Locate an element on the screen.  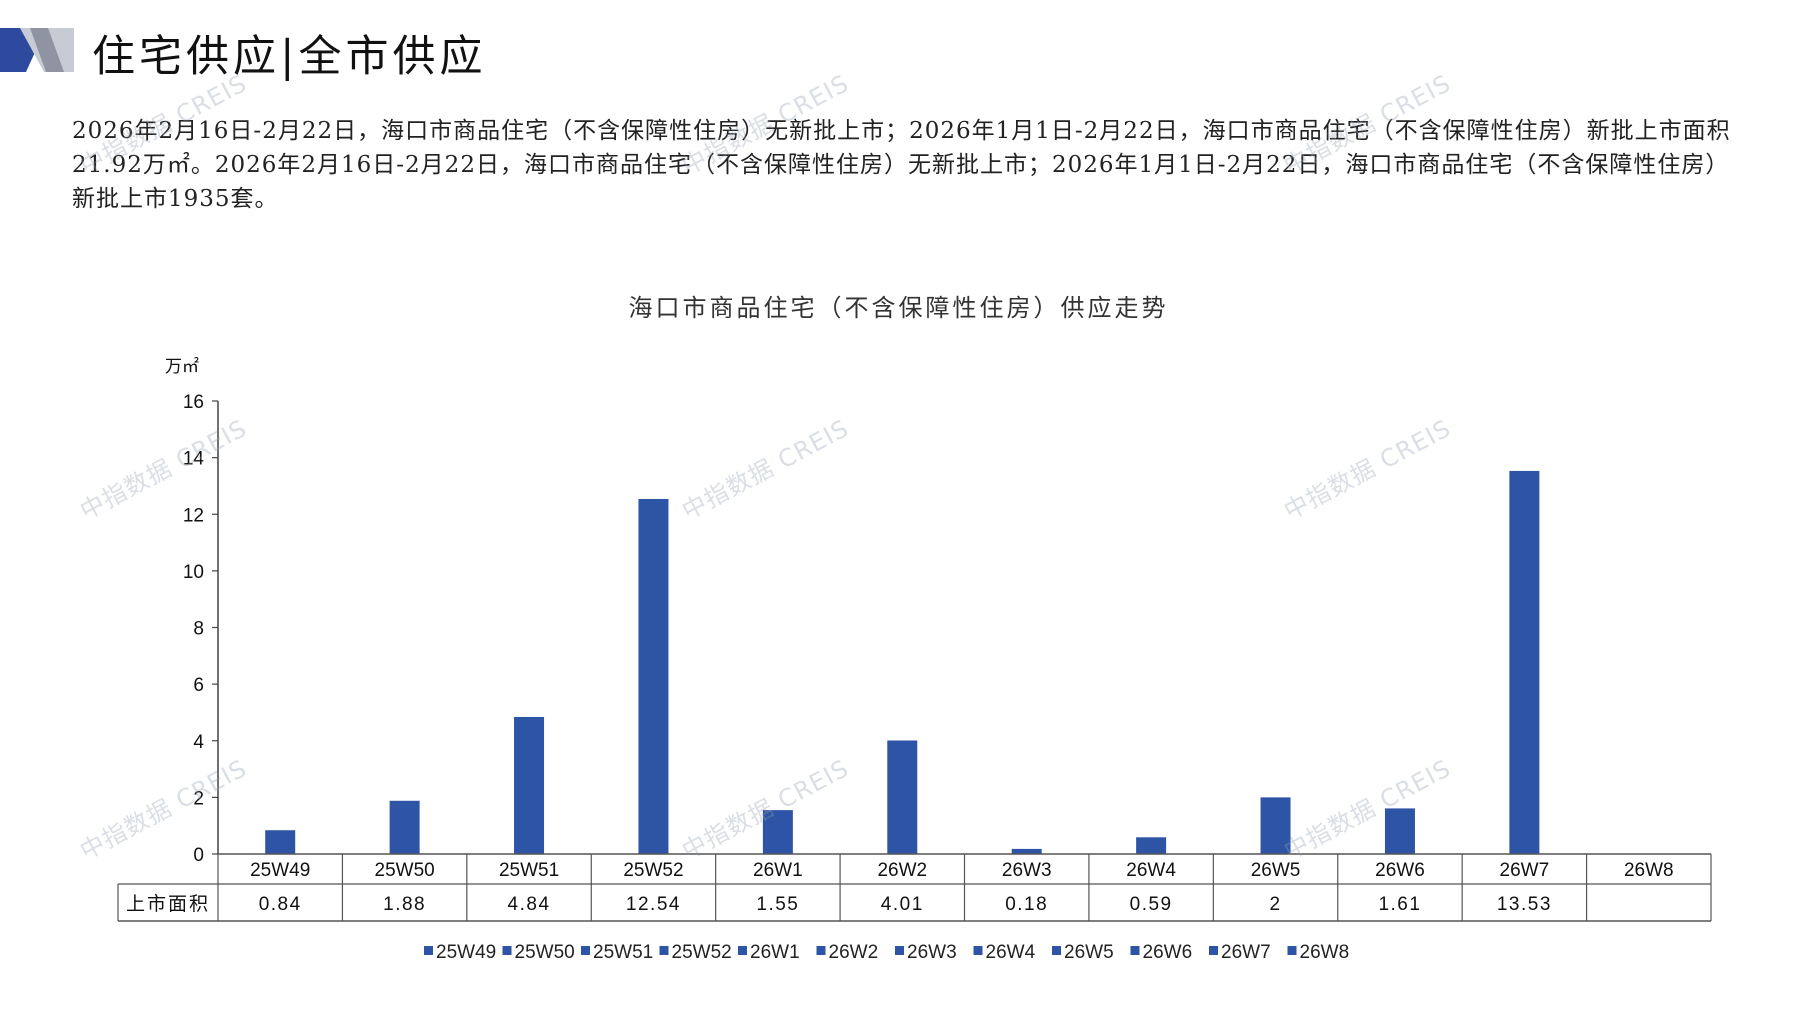
bar-26W6 is located at coordinates (1399, 831).